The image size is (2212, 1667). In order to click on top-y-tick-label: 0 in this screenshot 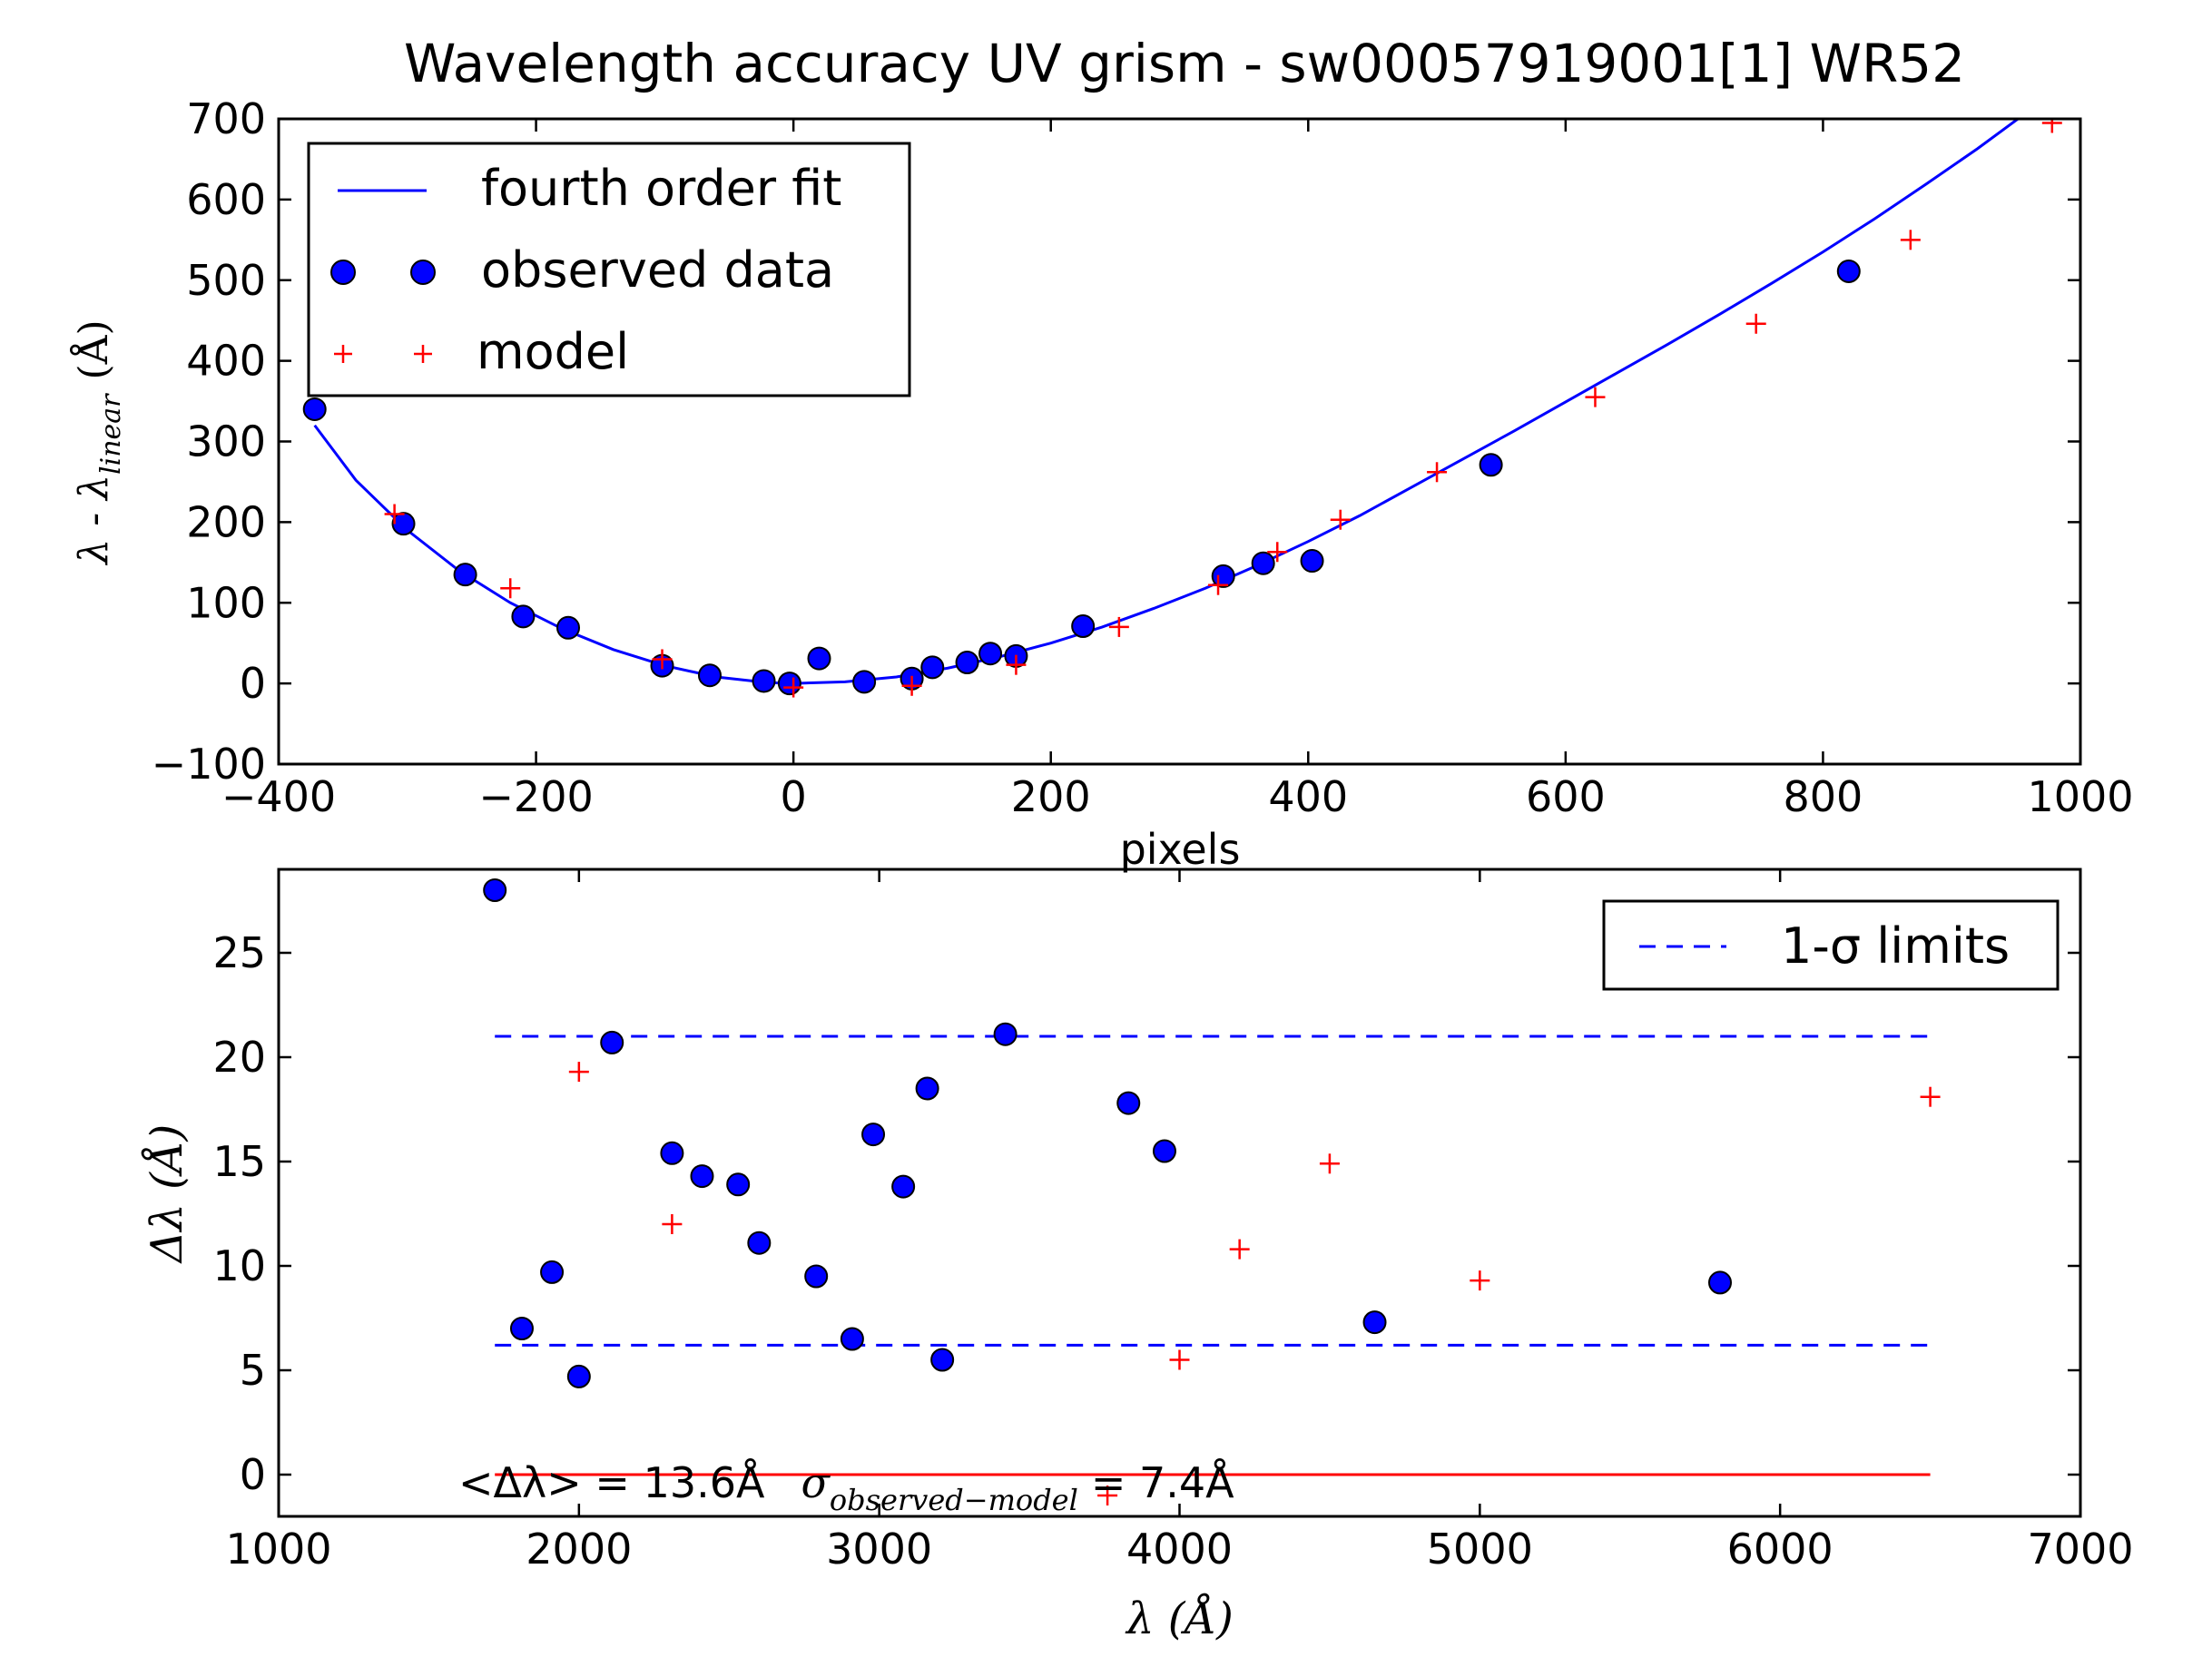, I will do `click(253, 684)`.